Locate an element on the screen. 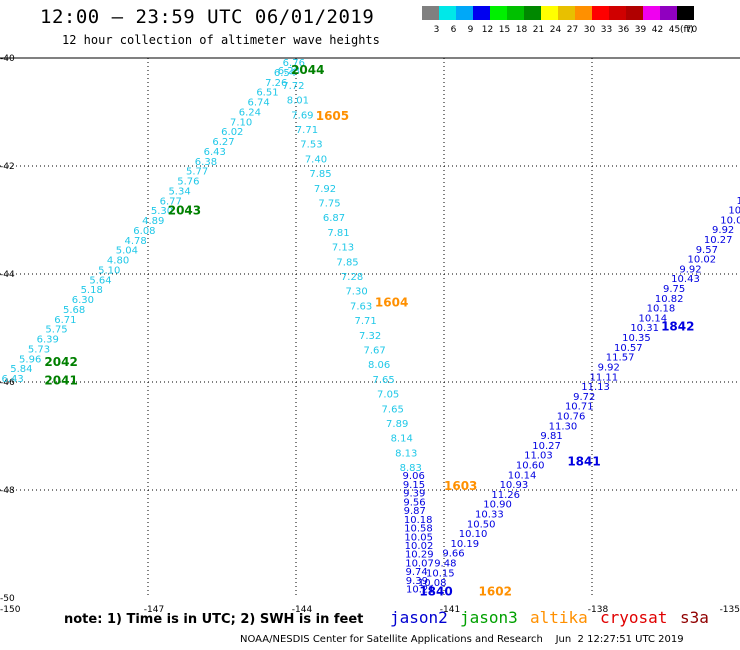 The image size is (740, 650). wave-height-label: 7.32 is located at coordinates (370, 336).